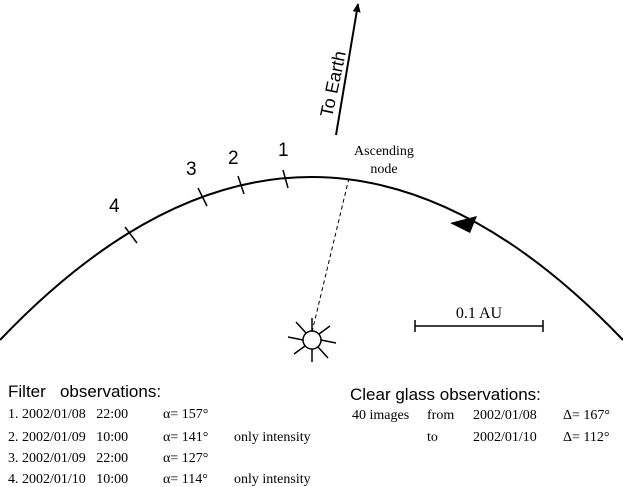 The image size is (623, 487). What do you see at coordinates (463, 224) in the screenshot?
I see `direction-arrow` at bounding box center [463, 224].